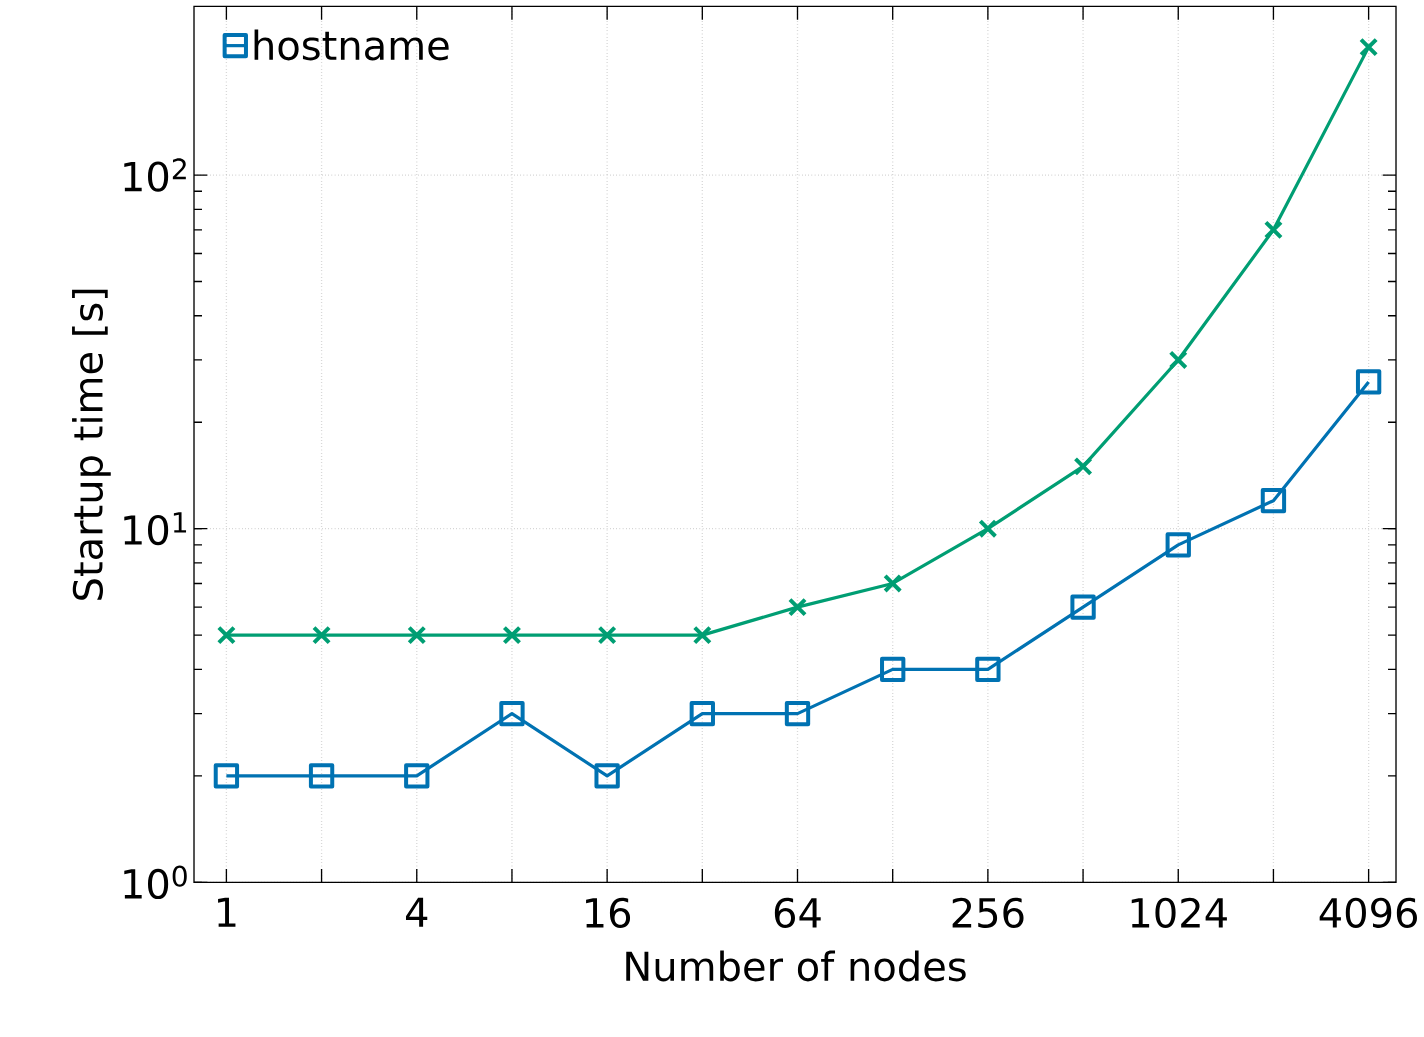 The image size is (1424, 1037). What do you see at coordinates (91, 444) in the screenshot?
I see `y-axis-title: Startup time [s]` at bounding box center [91, 444].